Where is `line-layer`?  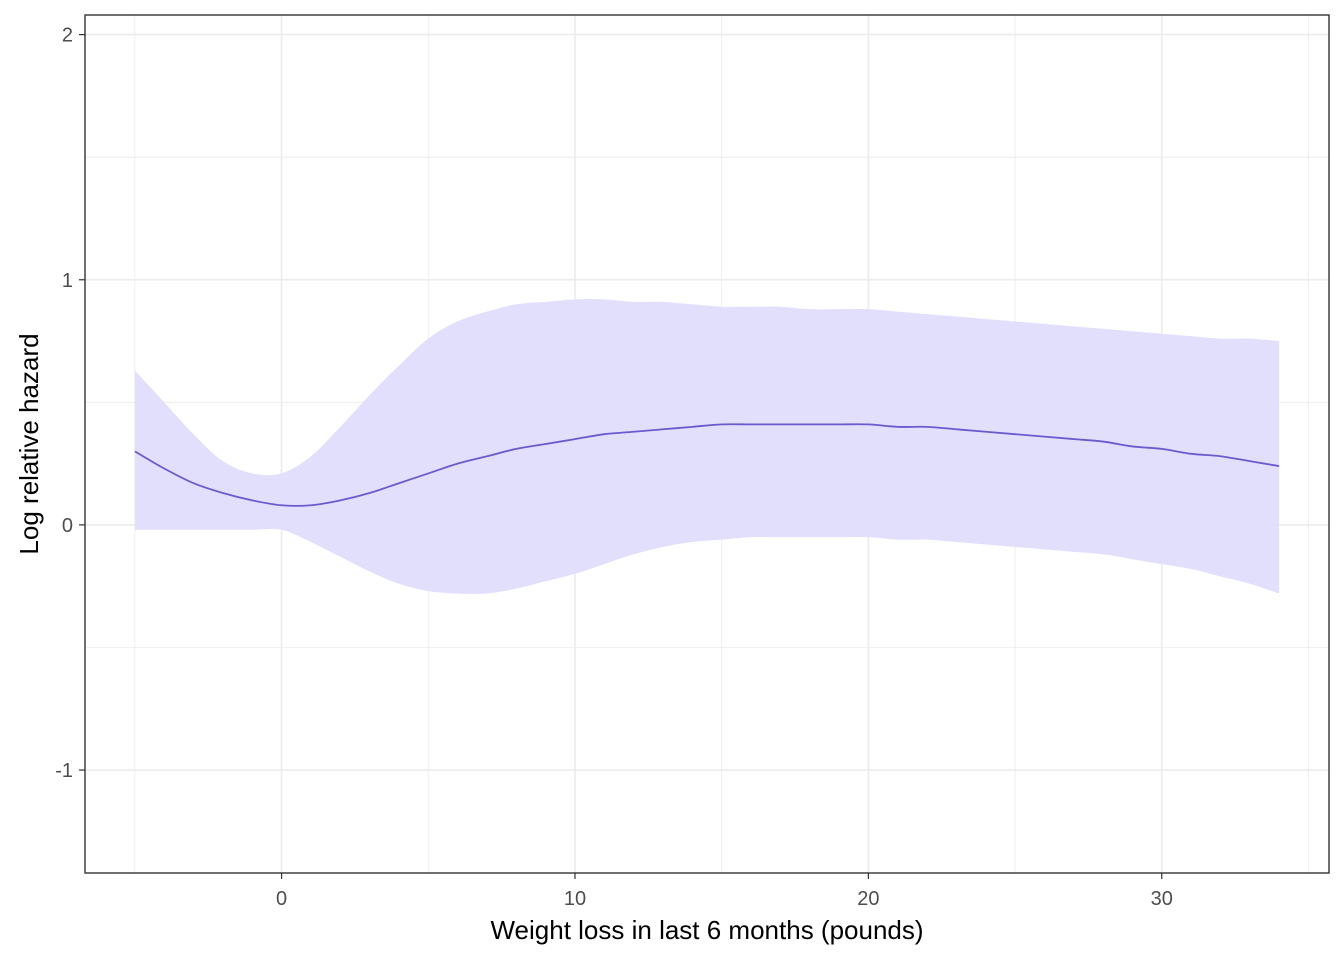 line-layer is located at coordinates (707, 465).